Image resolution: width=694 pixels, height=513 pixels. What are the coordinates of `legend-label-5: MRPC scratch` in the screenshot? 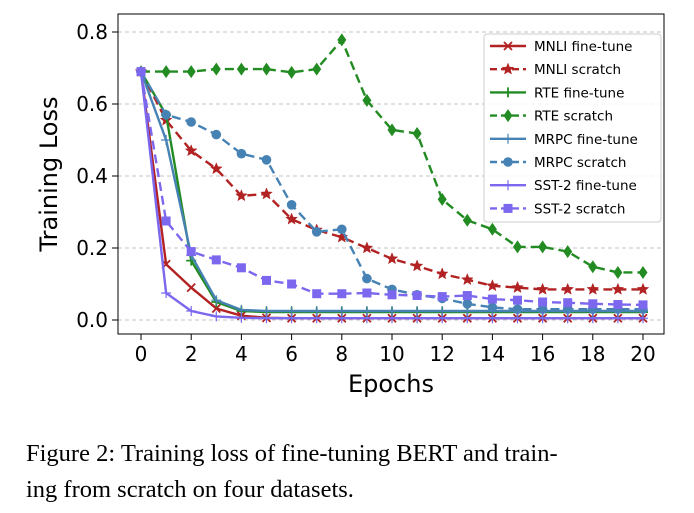 It's located at (580, 163).